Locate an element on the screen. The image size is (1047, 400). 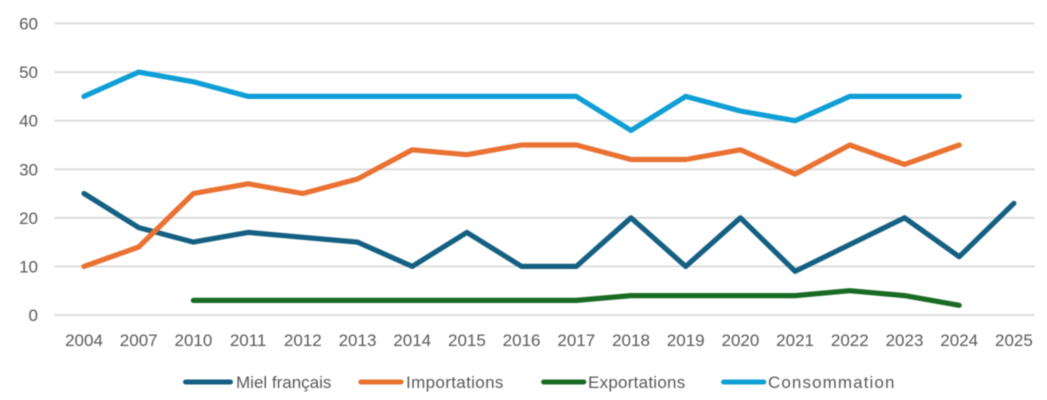
svg-text: 10 is located at coordinates (28, 266).